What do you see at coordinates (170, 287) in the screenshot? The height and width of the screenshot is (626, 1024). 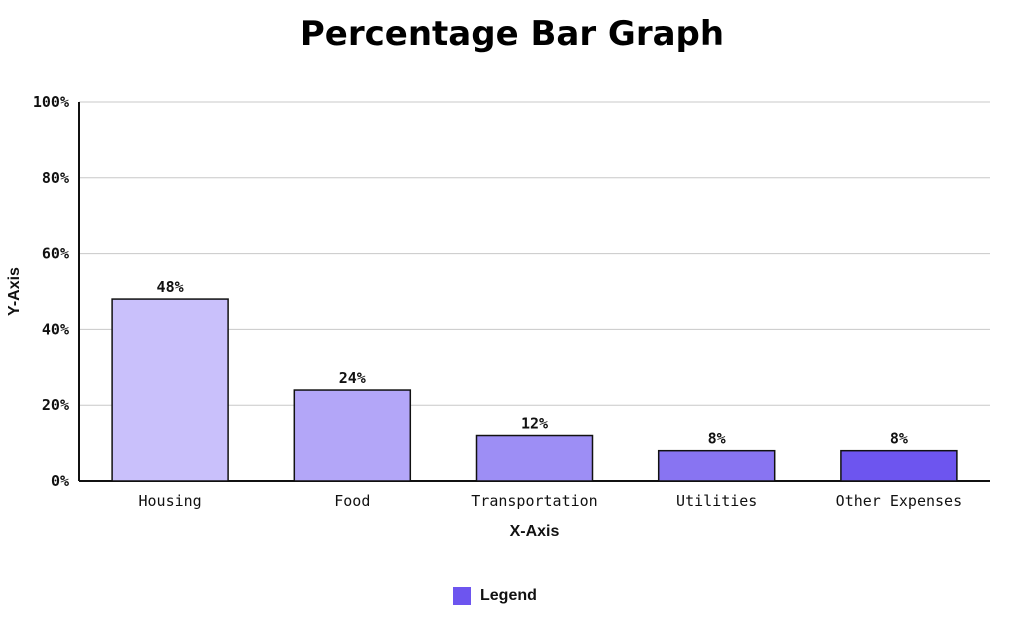 I see `data-label: 48%` at bounding box center [170, 287].